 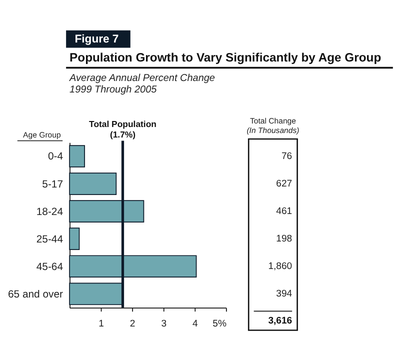 What do you see at coordinates (284, 238) in the screenshot?
I see `text: 198` at bounding box center [284, 238].